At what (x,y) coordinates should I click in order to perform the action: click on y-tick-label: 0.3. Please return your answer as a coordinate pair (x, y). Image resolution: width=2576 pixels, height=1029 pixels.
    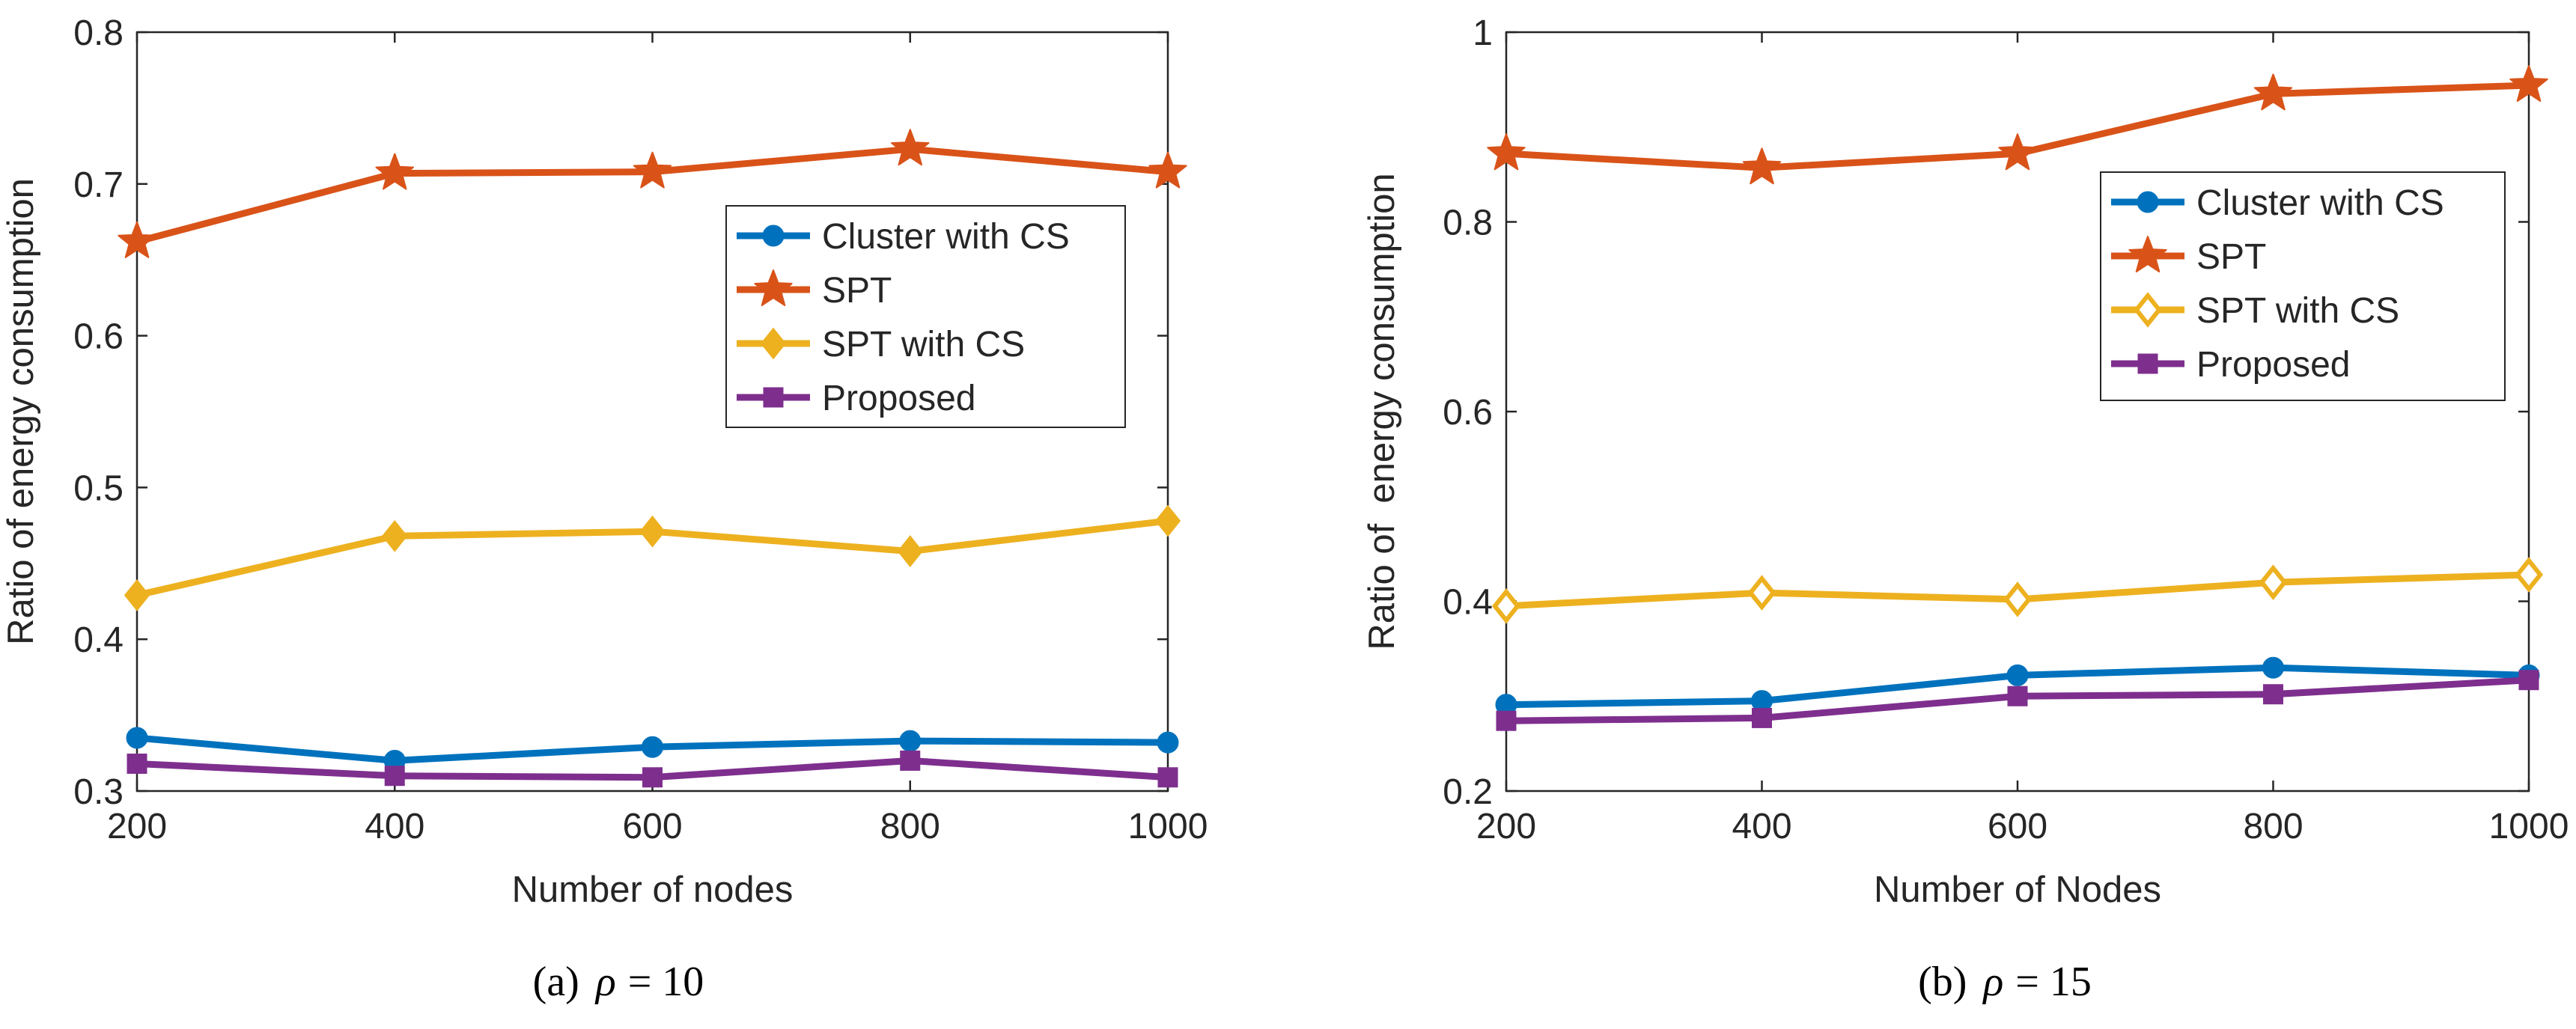
    Looking at the image, I should click on (99, 792).